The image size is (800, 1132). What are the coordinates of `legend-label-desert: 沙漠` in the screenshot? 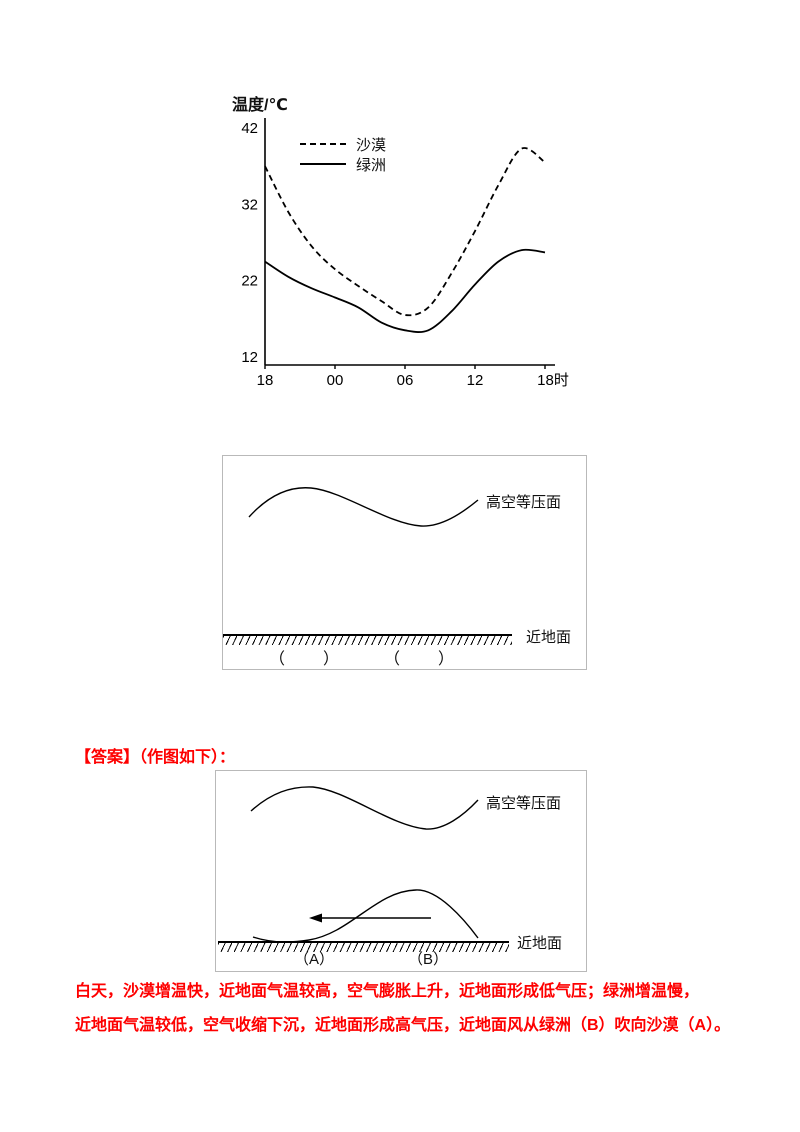 It's located at (371, 145).